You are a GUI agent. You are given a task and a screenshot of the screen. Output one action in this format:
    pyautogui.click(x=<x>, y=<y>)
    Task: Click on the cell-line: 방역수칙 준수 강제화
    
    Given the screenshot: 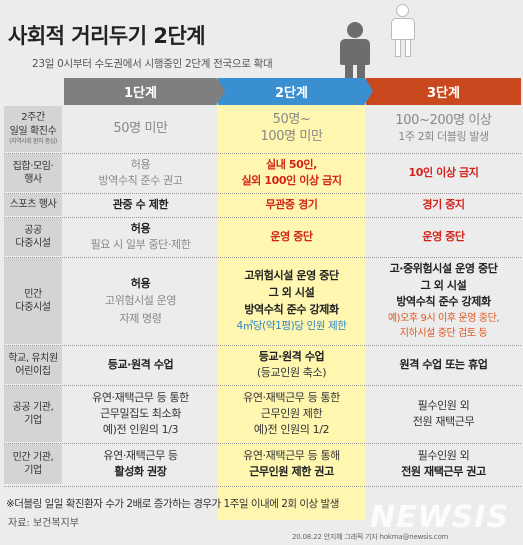 What is the action you would take?
    pyautogui.click(x=291, y=310)
    